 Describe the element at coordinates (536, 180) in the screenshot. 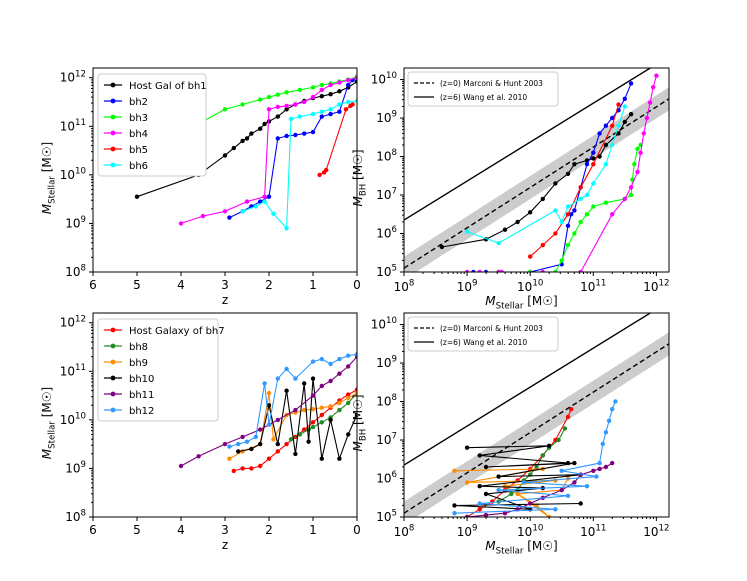

I see `series-line-bh1` at that location.